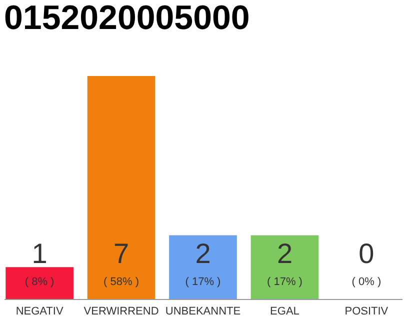  Describe the element at coordinates (366, 312) in the screenshot. I see `x-tick-label: POSITIV` at that location.